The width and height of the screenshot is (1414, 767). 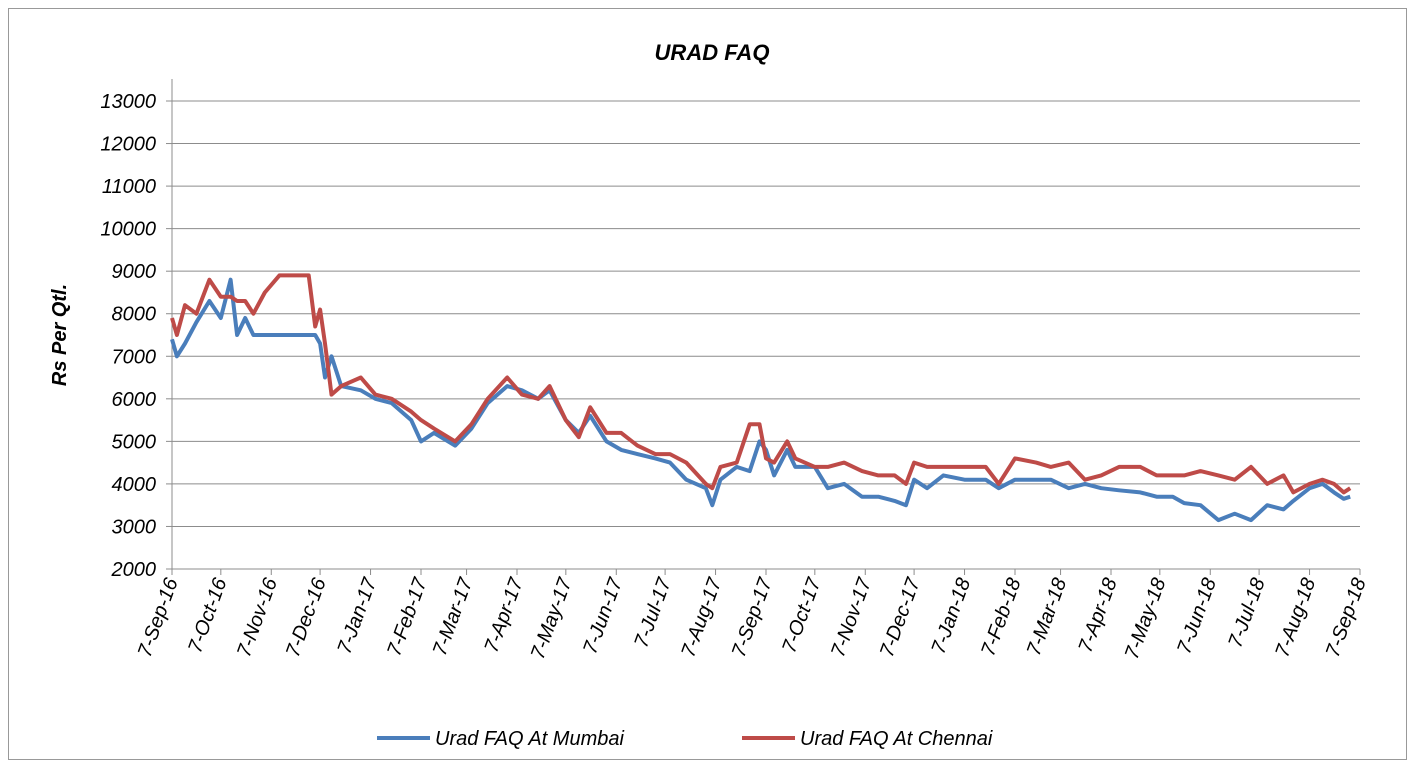 I want to click on y-tick-label: 9000, so click(x=134, y=272).